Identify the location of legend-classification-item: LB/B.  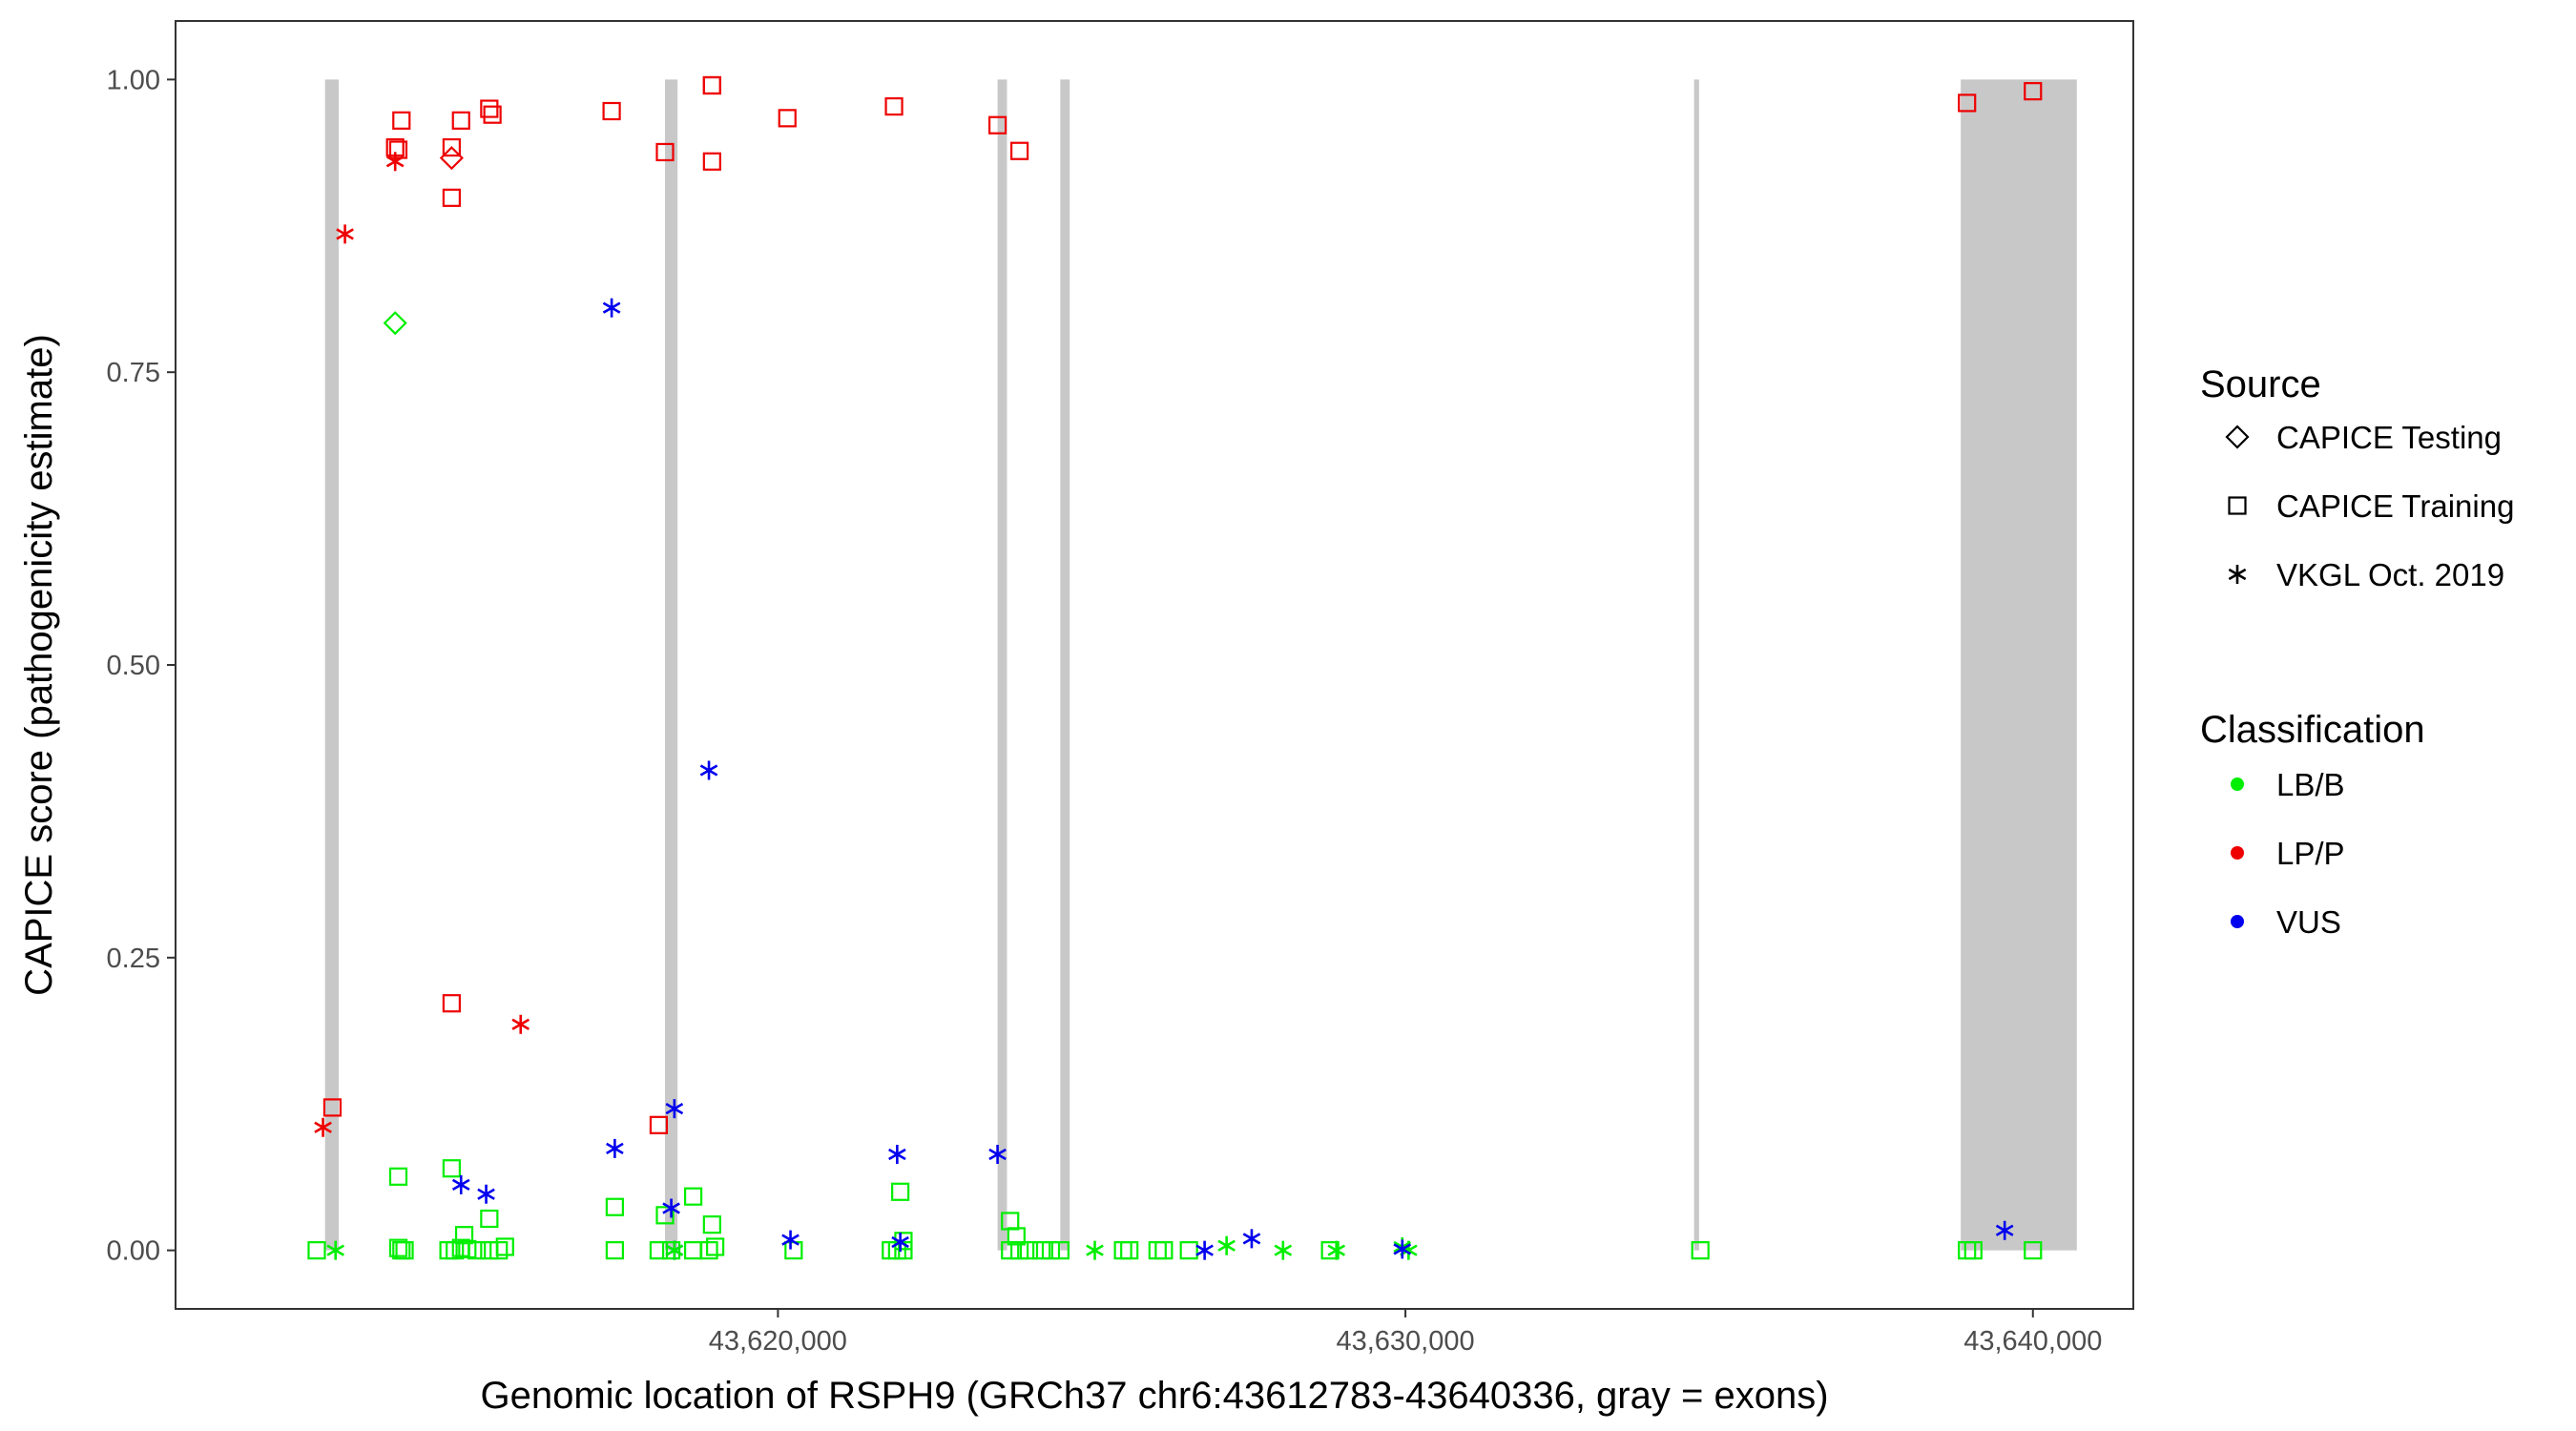
(2288, 784).